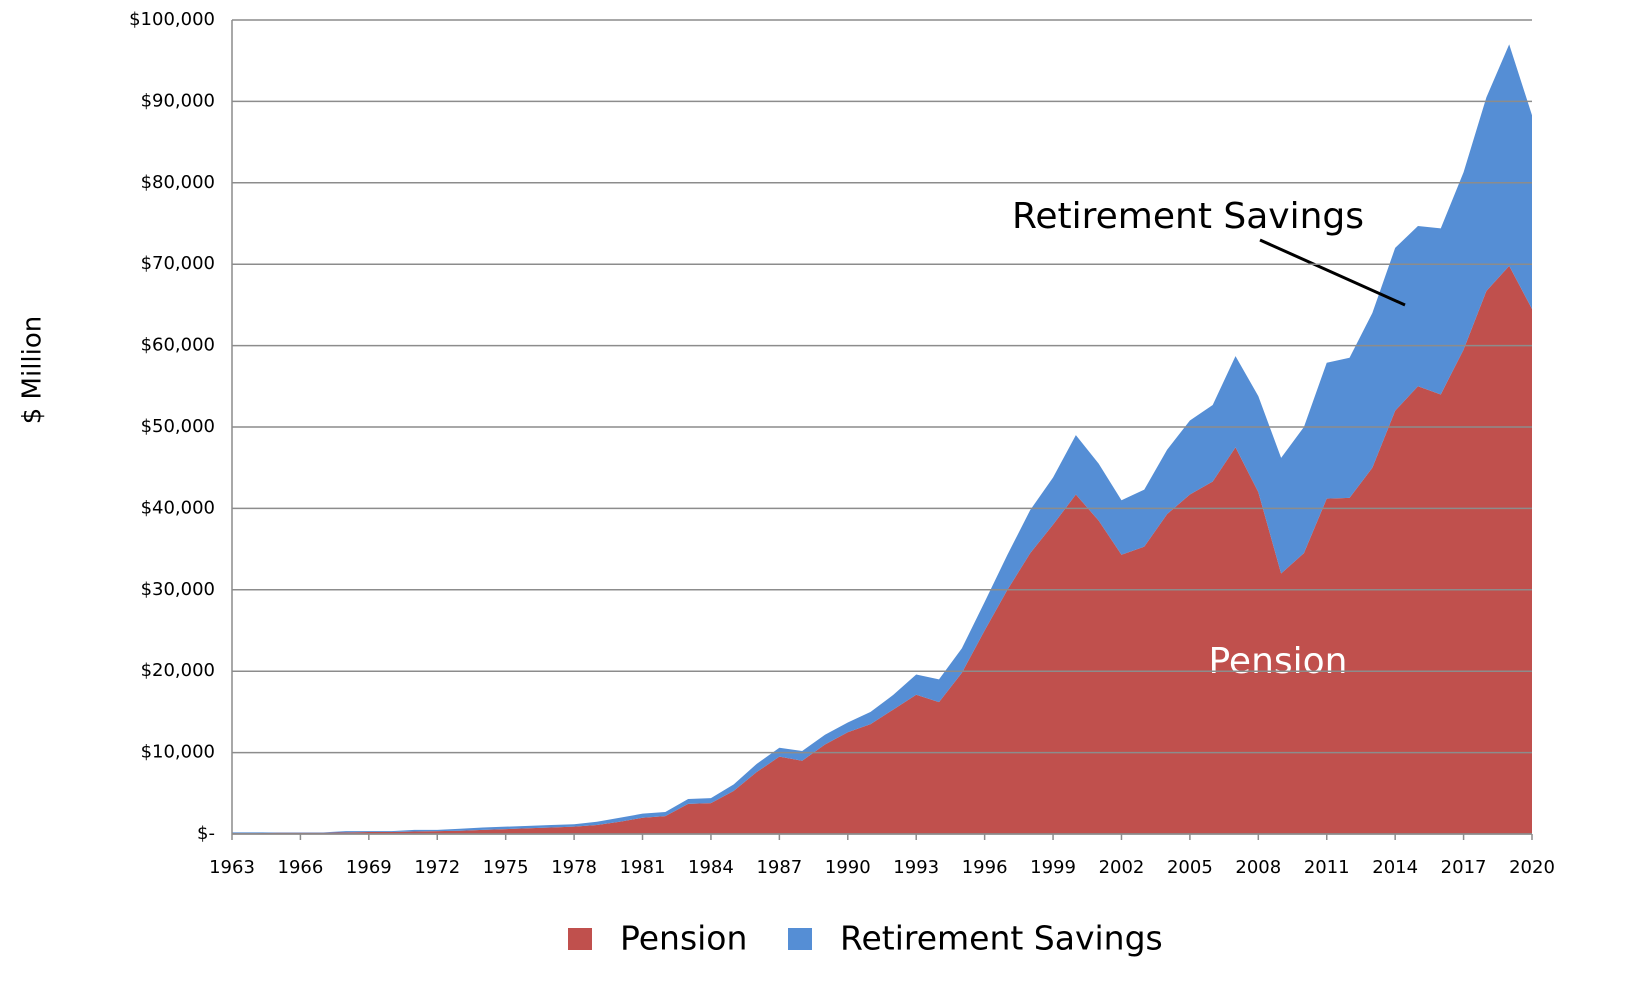 The image size is (1630, 997). What do you see at coordinates (178, 507) in the screenshot?
I see `y-tick-label: $40,000` at bounding box center [178, 507].